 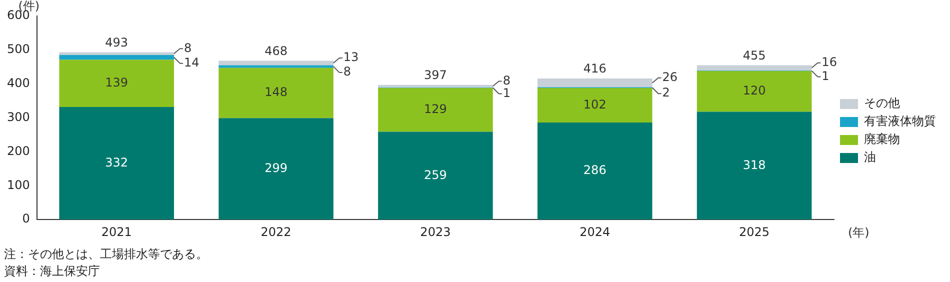 I want to click on data-label: 148, so click(x=276, y=92).